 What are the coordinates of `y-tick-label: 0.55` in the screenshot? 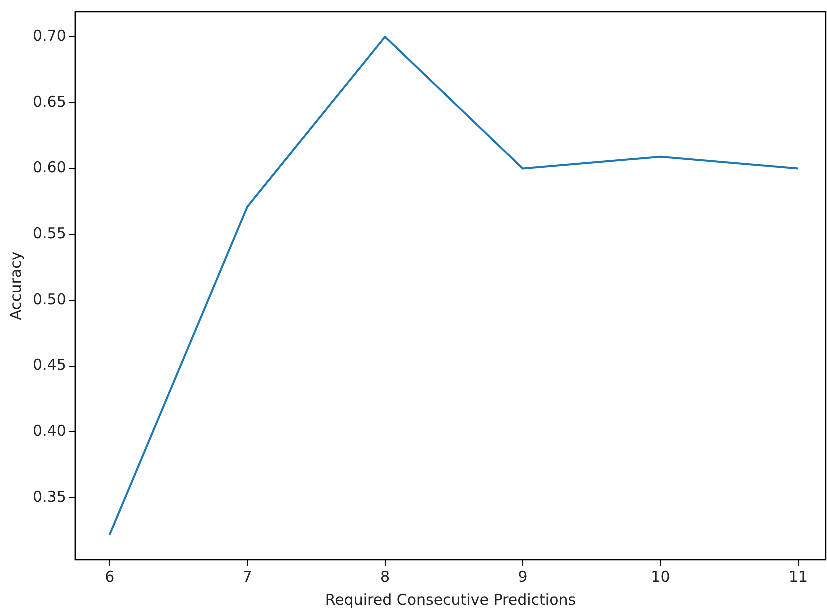 It's located at (49, 233).